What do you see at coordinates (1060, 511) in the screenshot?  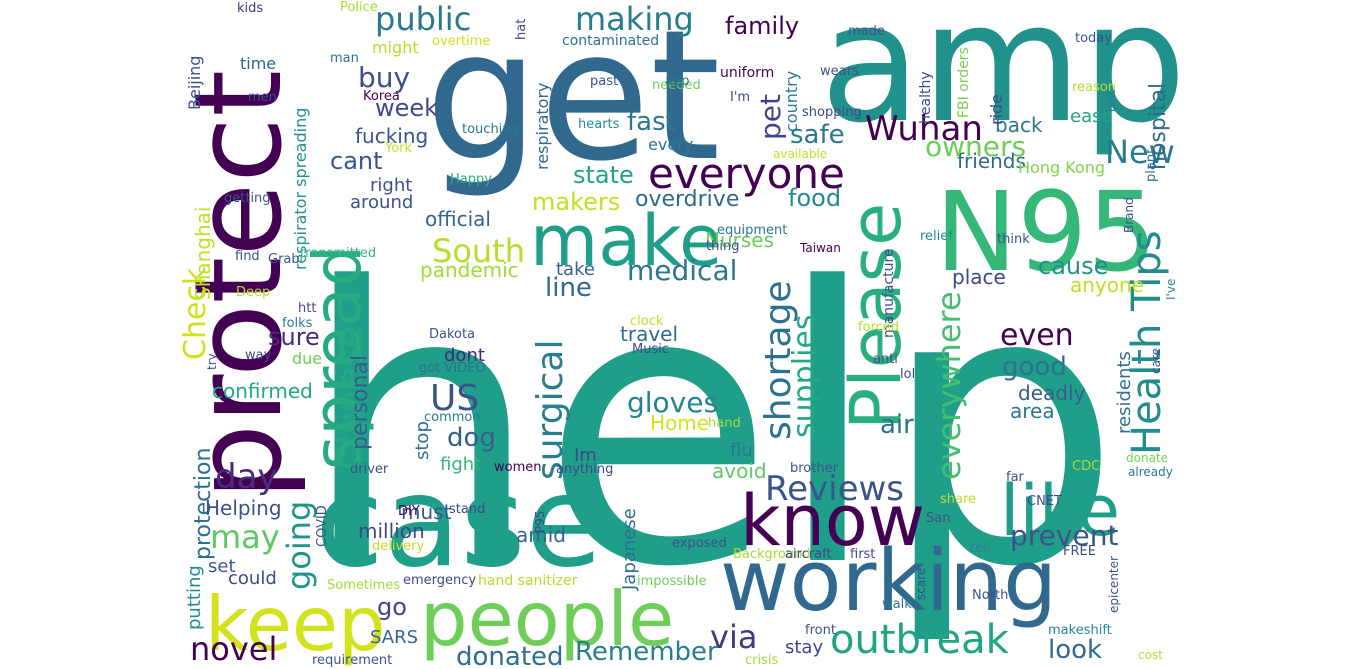 I see `word: like` at bounding box center [1060, 511].